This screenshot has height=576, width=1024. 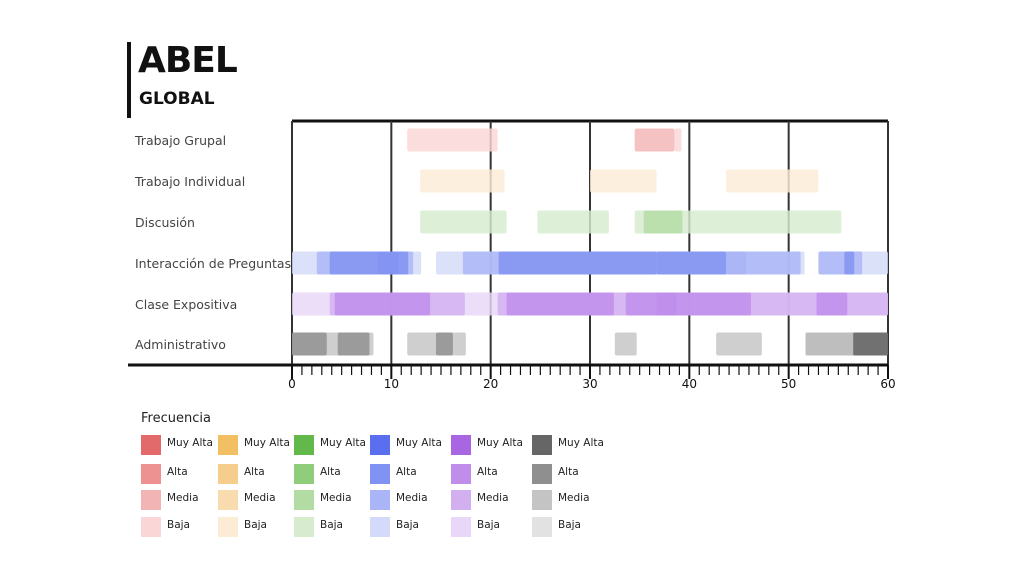 I want to click on category-label: Trabajo Individual, so click(x=189, y=181).